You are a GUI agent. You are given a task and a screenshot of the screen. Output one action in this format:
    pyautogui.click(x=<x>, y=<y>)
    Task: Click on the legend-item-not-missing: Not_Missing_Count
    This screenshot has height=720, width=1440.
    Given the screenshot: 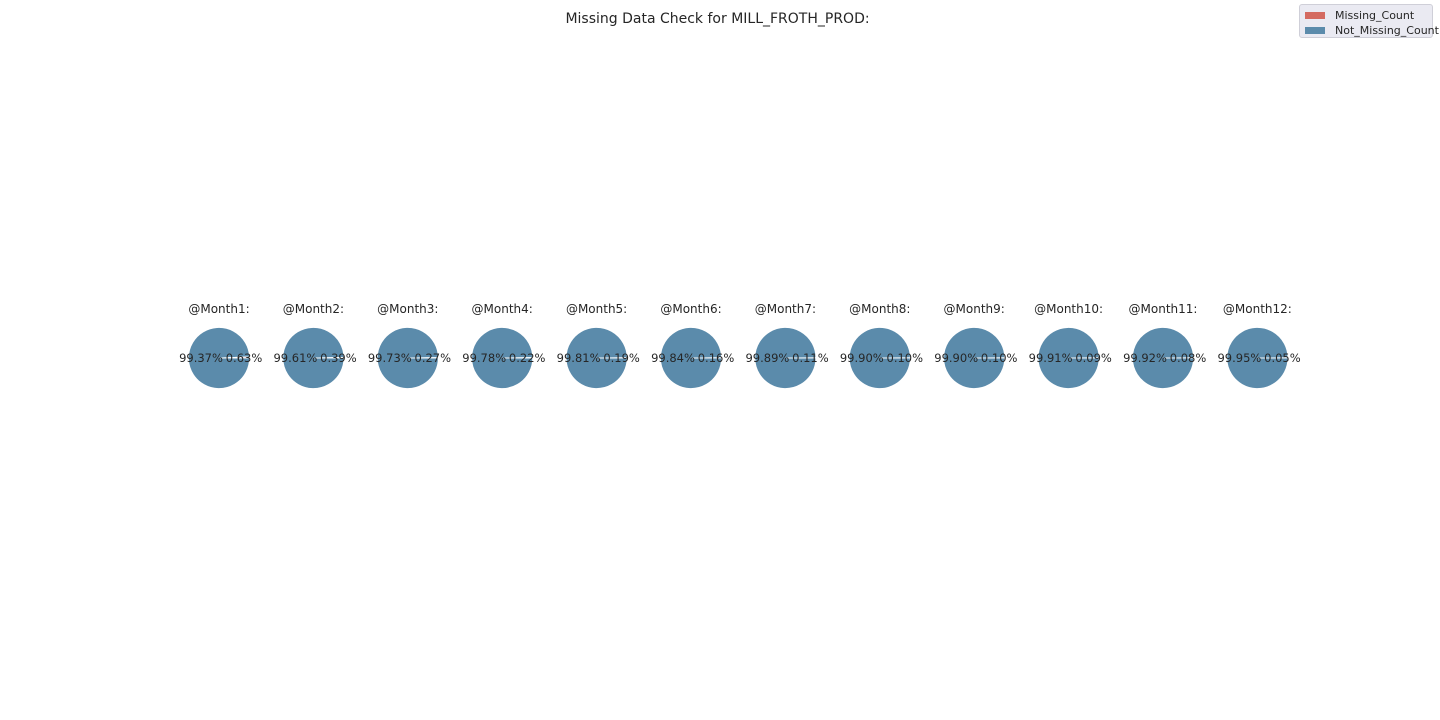 What is the action you would take?
    pyautogui.click(x=1372, y=30)
    